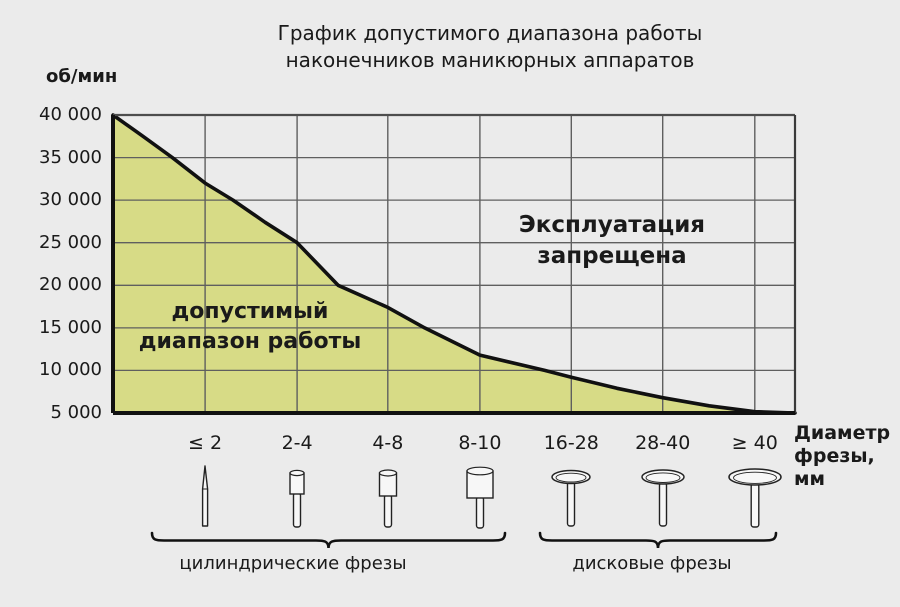  I want to click on x-axis-title-line1: Диаметр, so click(842, 433).